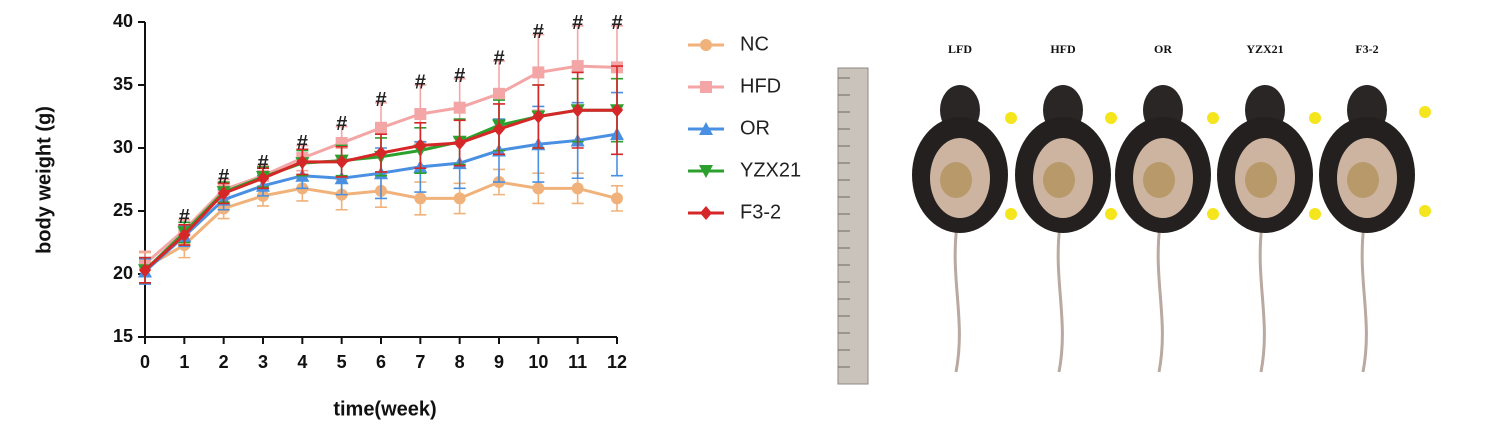 The height and width of the screenshot is (429, 1500). Describe the element at coordinates (577, 362) in the screenshot. I see `x-tick-label: 11` at that location.